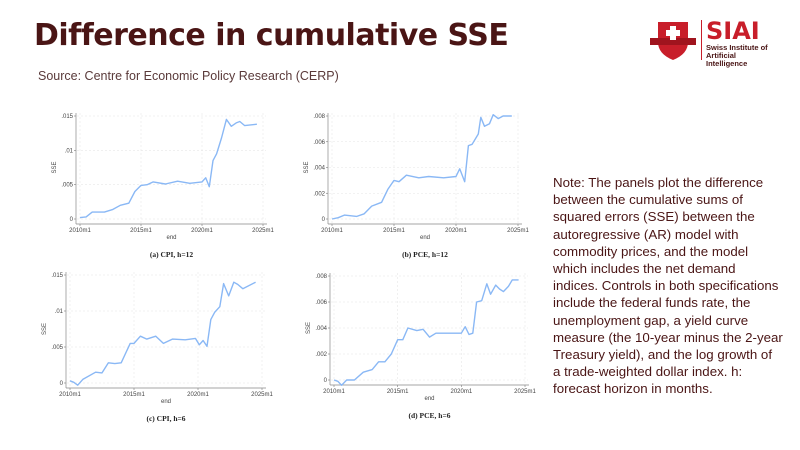 Image resolution: width=800 pixels, height=450 pixels. What do you see at coordinates (727, 59) in the screenshot?
I see `logo-subtitle-2: Artificial Intelligence` at bounding box center [727, 59].